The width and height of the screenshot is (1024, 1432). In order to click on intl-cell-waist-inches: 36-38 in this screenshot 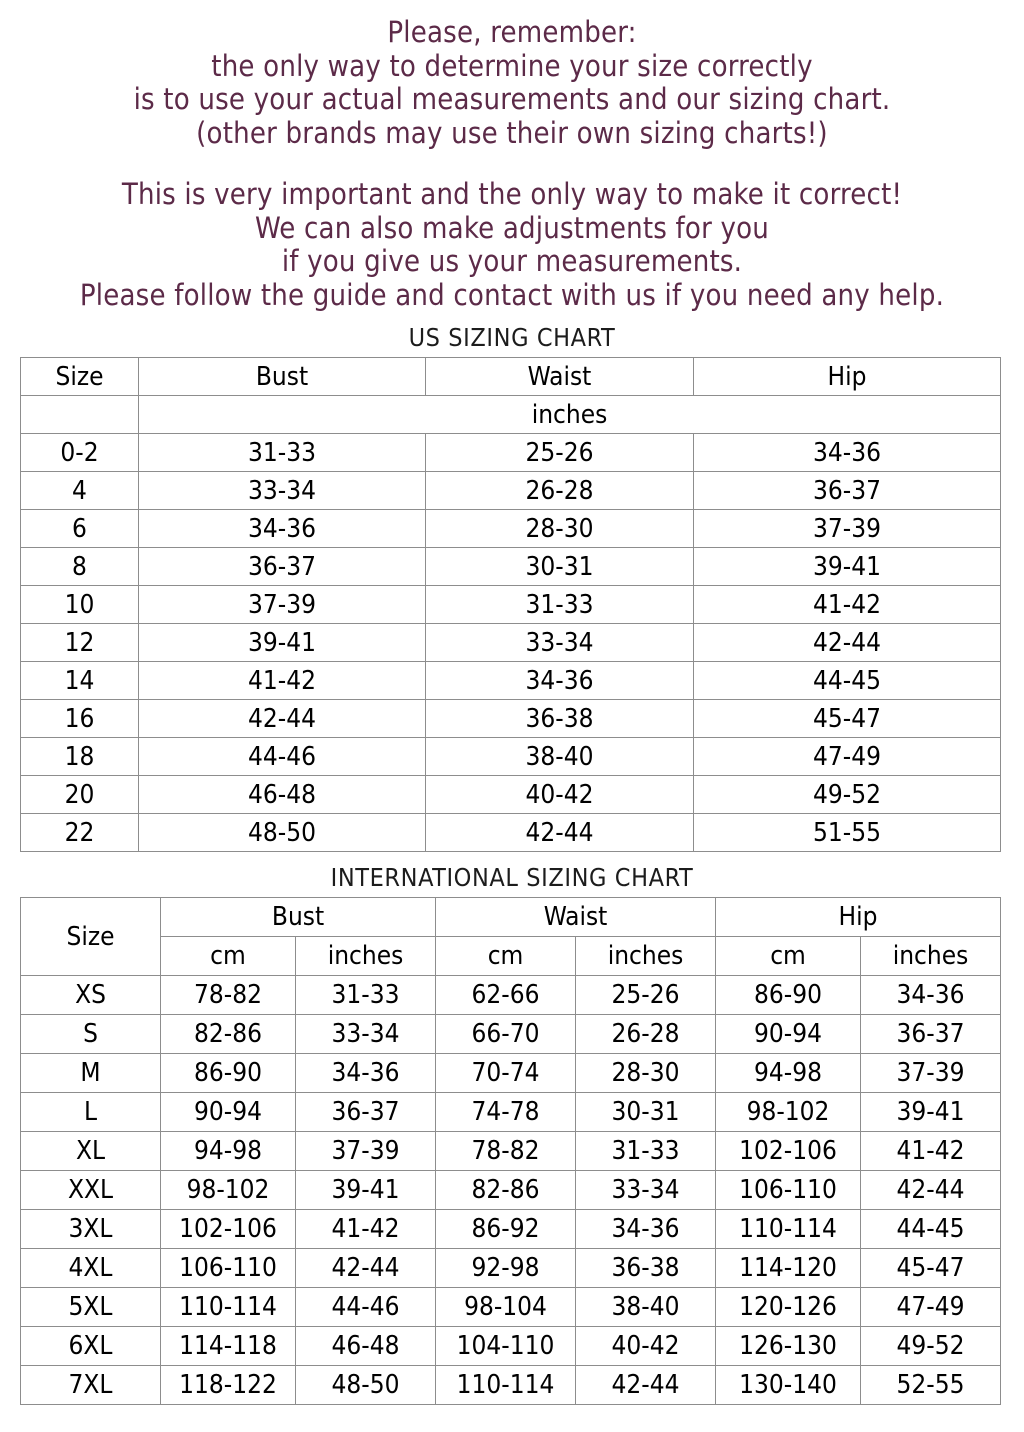, I will do `click(646, 1268)`.